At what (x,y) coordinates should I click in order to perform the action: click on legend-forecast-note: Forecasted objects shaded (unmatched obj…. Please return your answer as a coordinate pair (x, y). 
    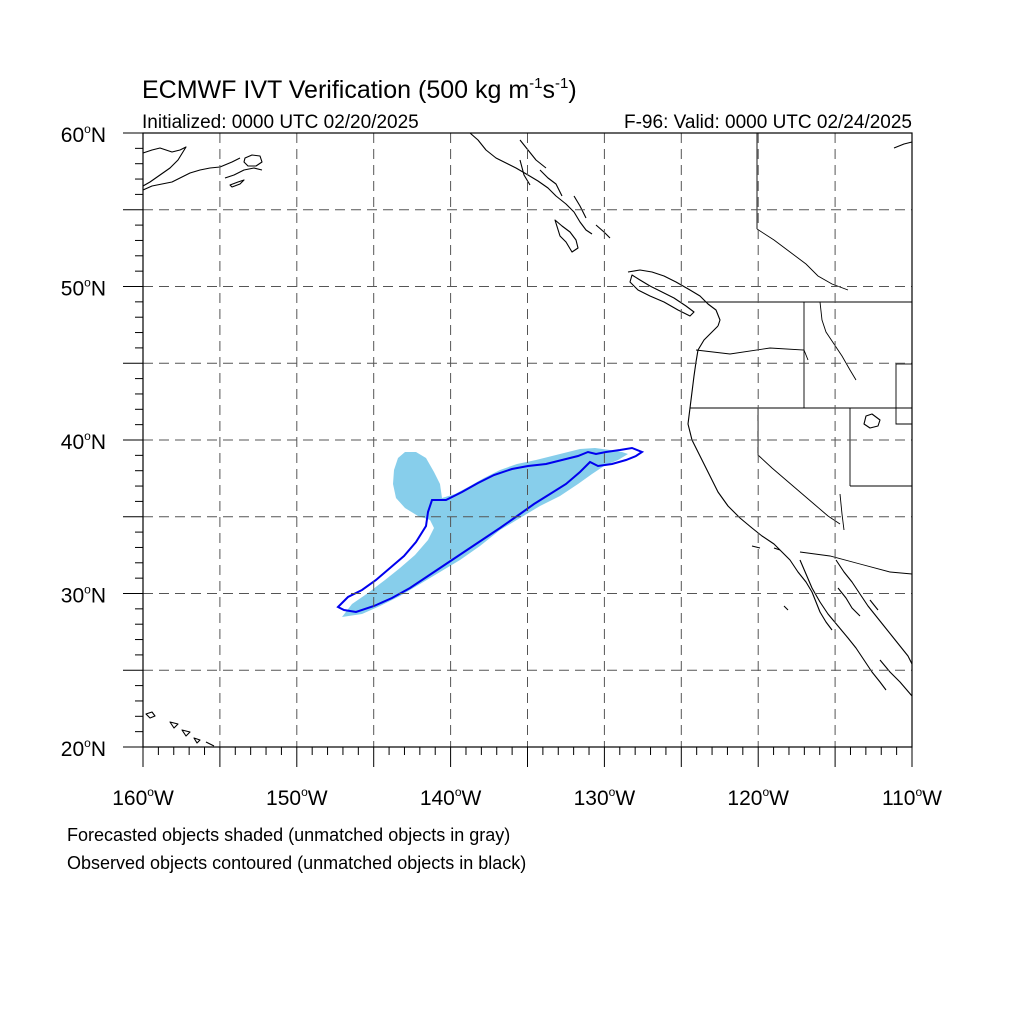
    Looking at the image, I should click on (288, 835).